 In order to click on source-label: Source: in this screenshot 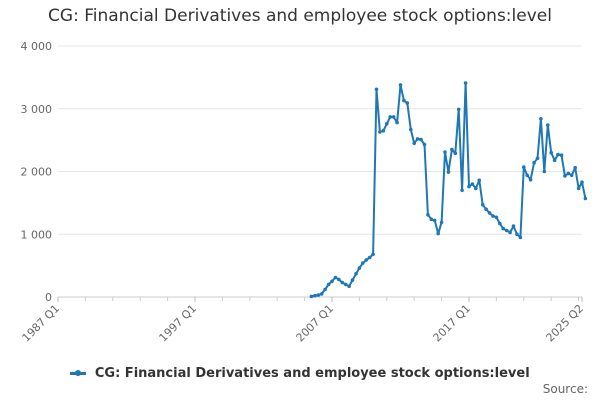, I will do `click(565, 389)`.